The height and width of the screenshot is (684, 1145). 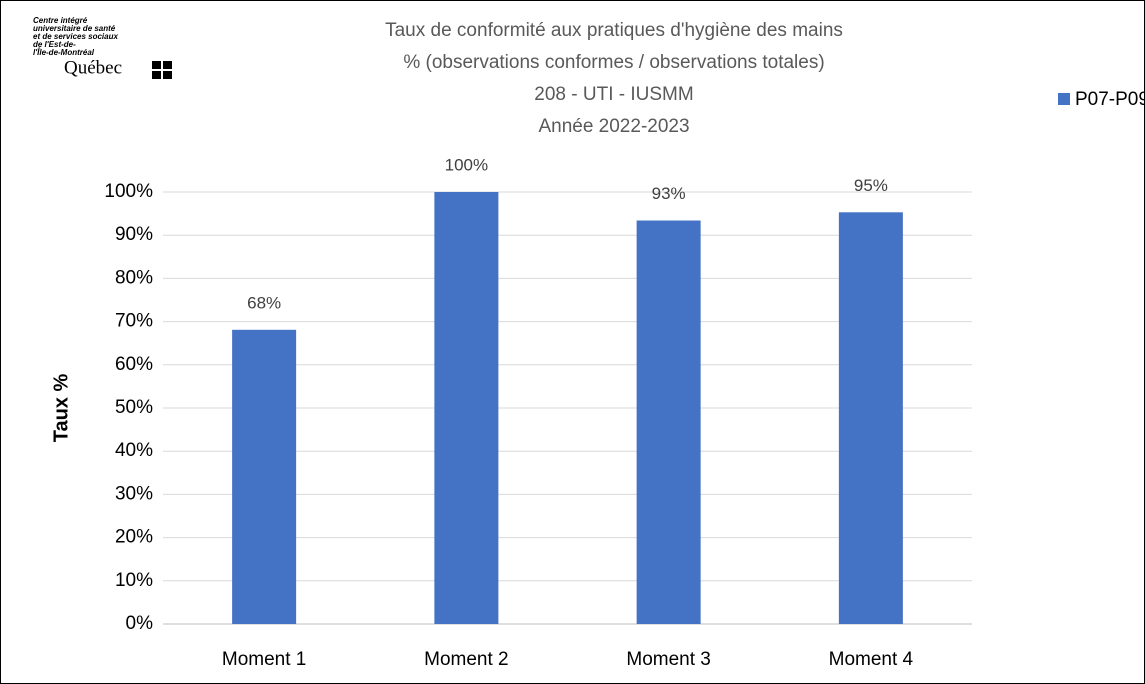 What do you see at coordinates (871, 659) in the screenshot?
I see `x-tick-label: Moment 4` at bounding box center [871, 659].